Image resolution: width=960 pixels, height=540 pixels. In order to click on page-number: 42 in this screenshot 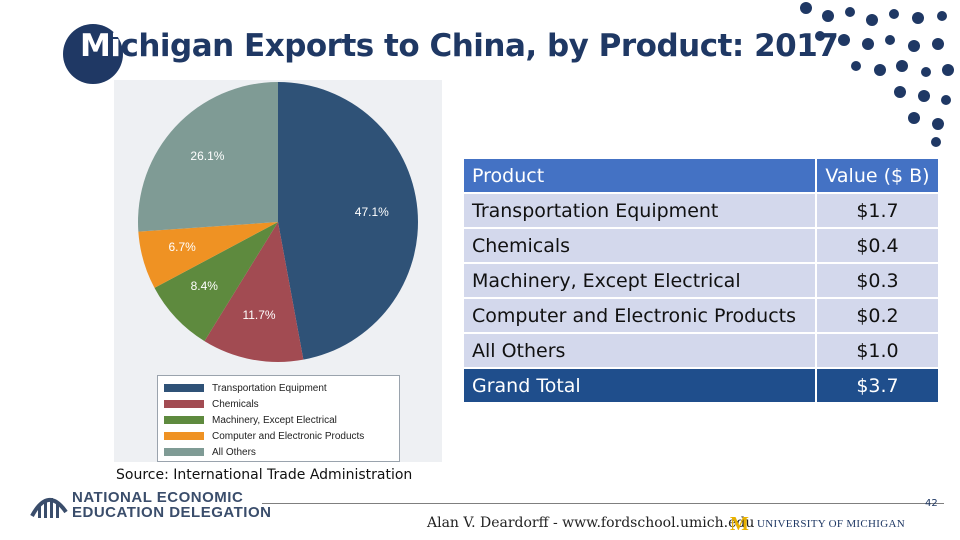, I will do `click(931, 503)`.